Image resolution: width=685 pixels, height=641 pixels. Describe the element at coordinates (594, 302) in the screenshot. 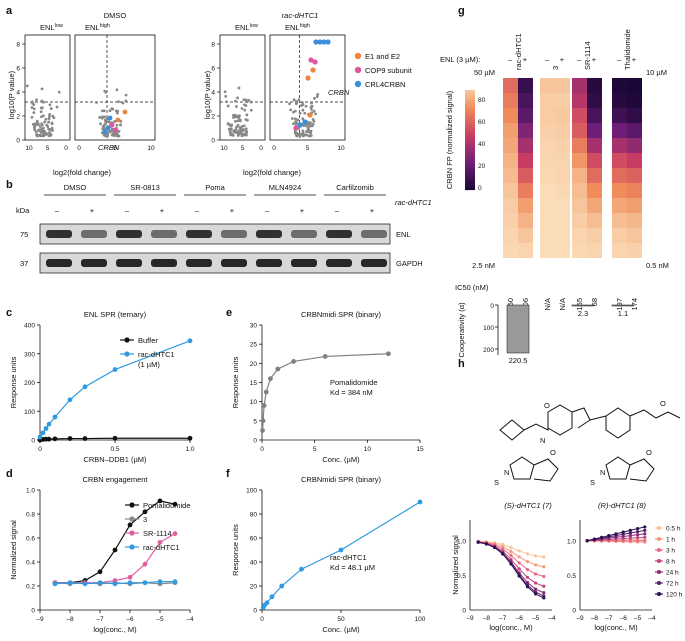

I see `ic50-value: 68` at that location.